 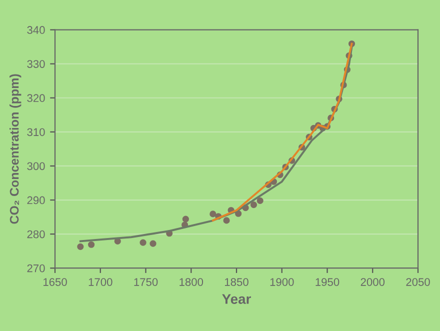 I want to click on y-tick-label: 340, so click(x=36, y=30).